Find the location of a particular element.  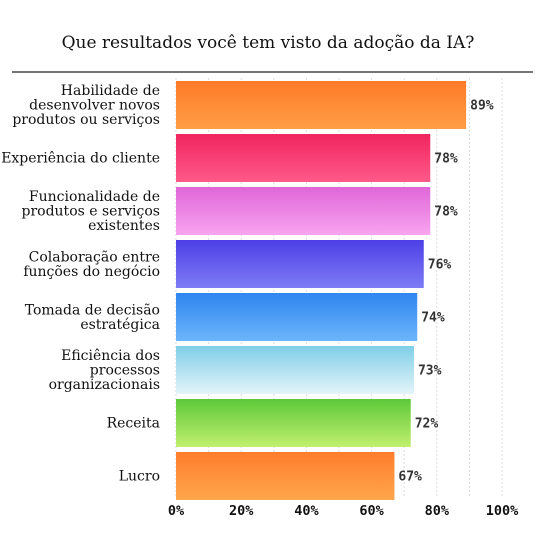

tick-label: 60% is located at coordinates (371, 511).